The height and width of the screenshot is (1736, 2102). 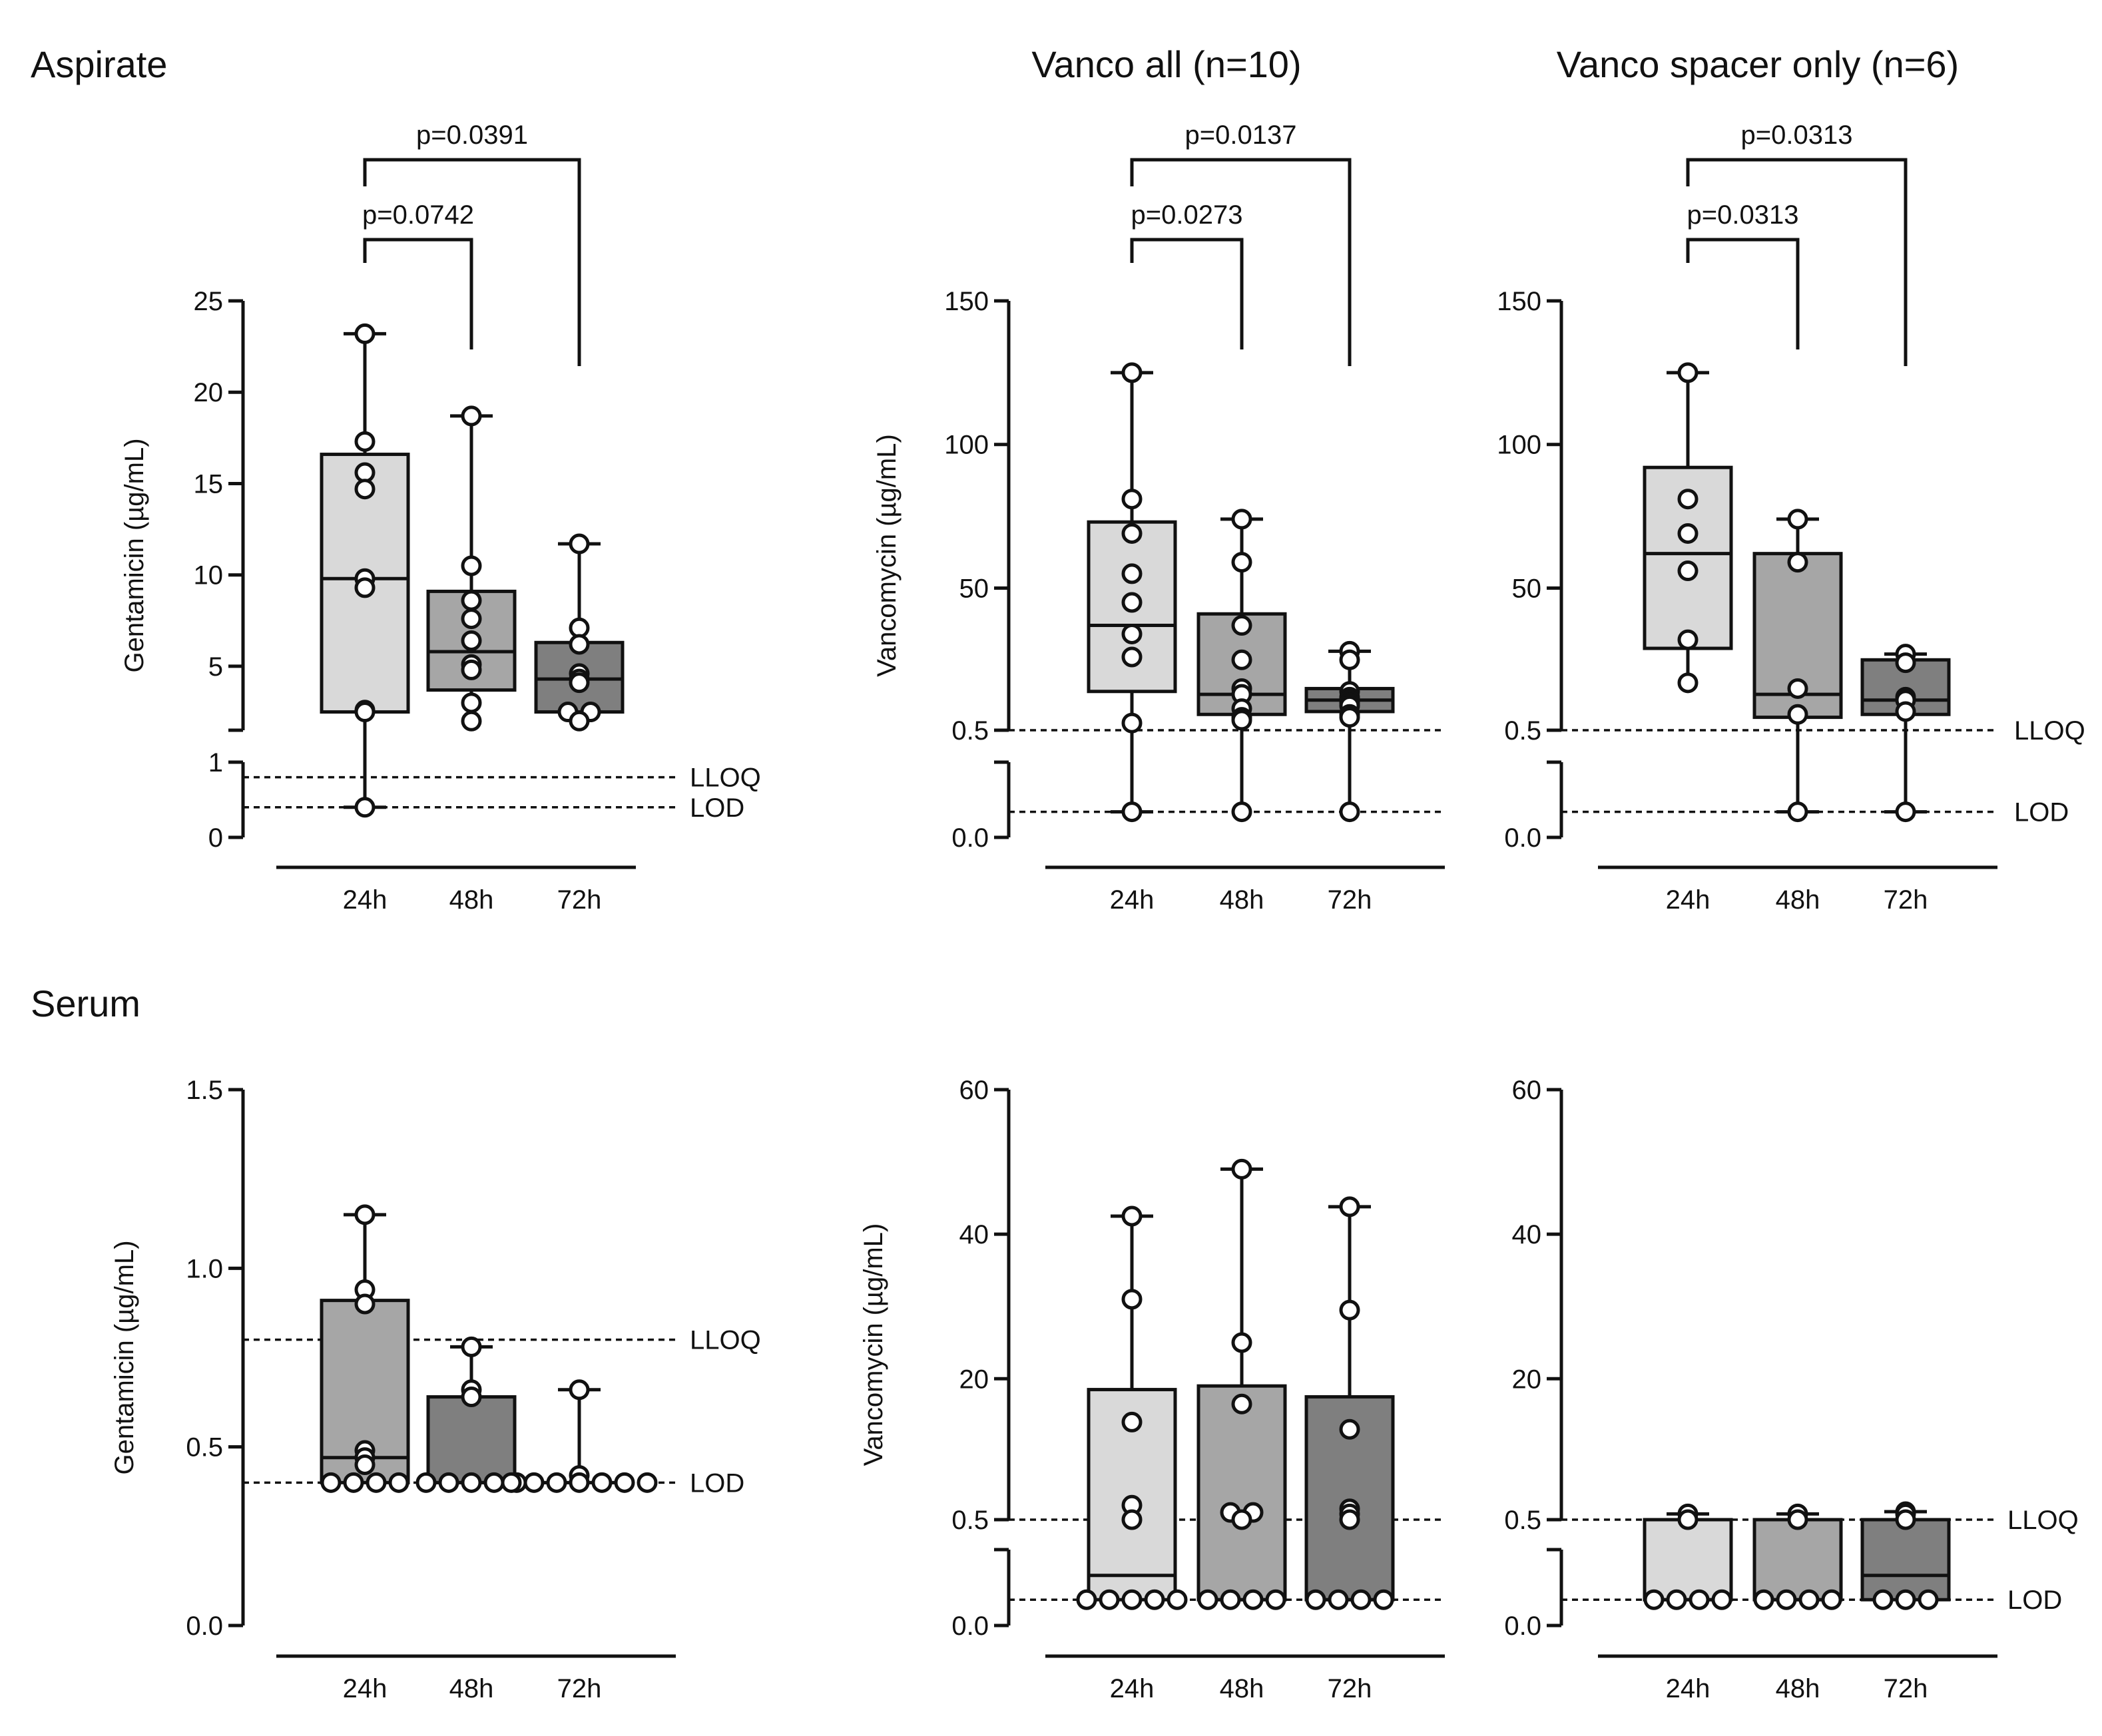 I want to click on y-tick-label: 1.5, so click(x=204, y=1090).